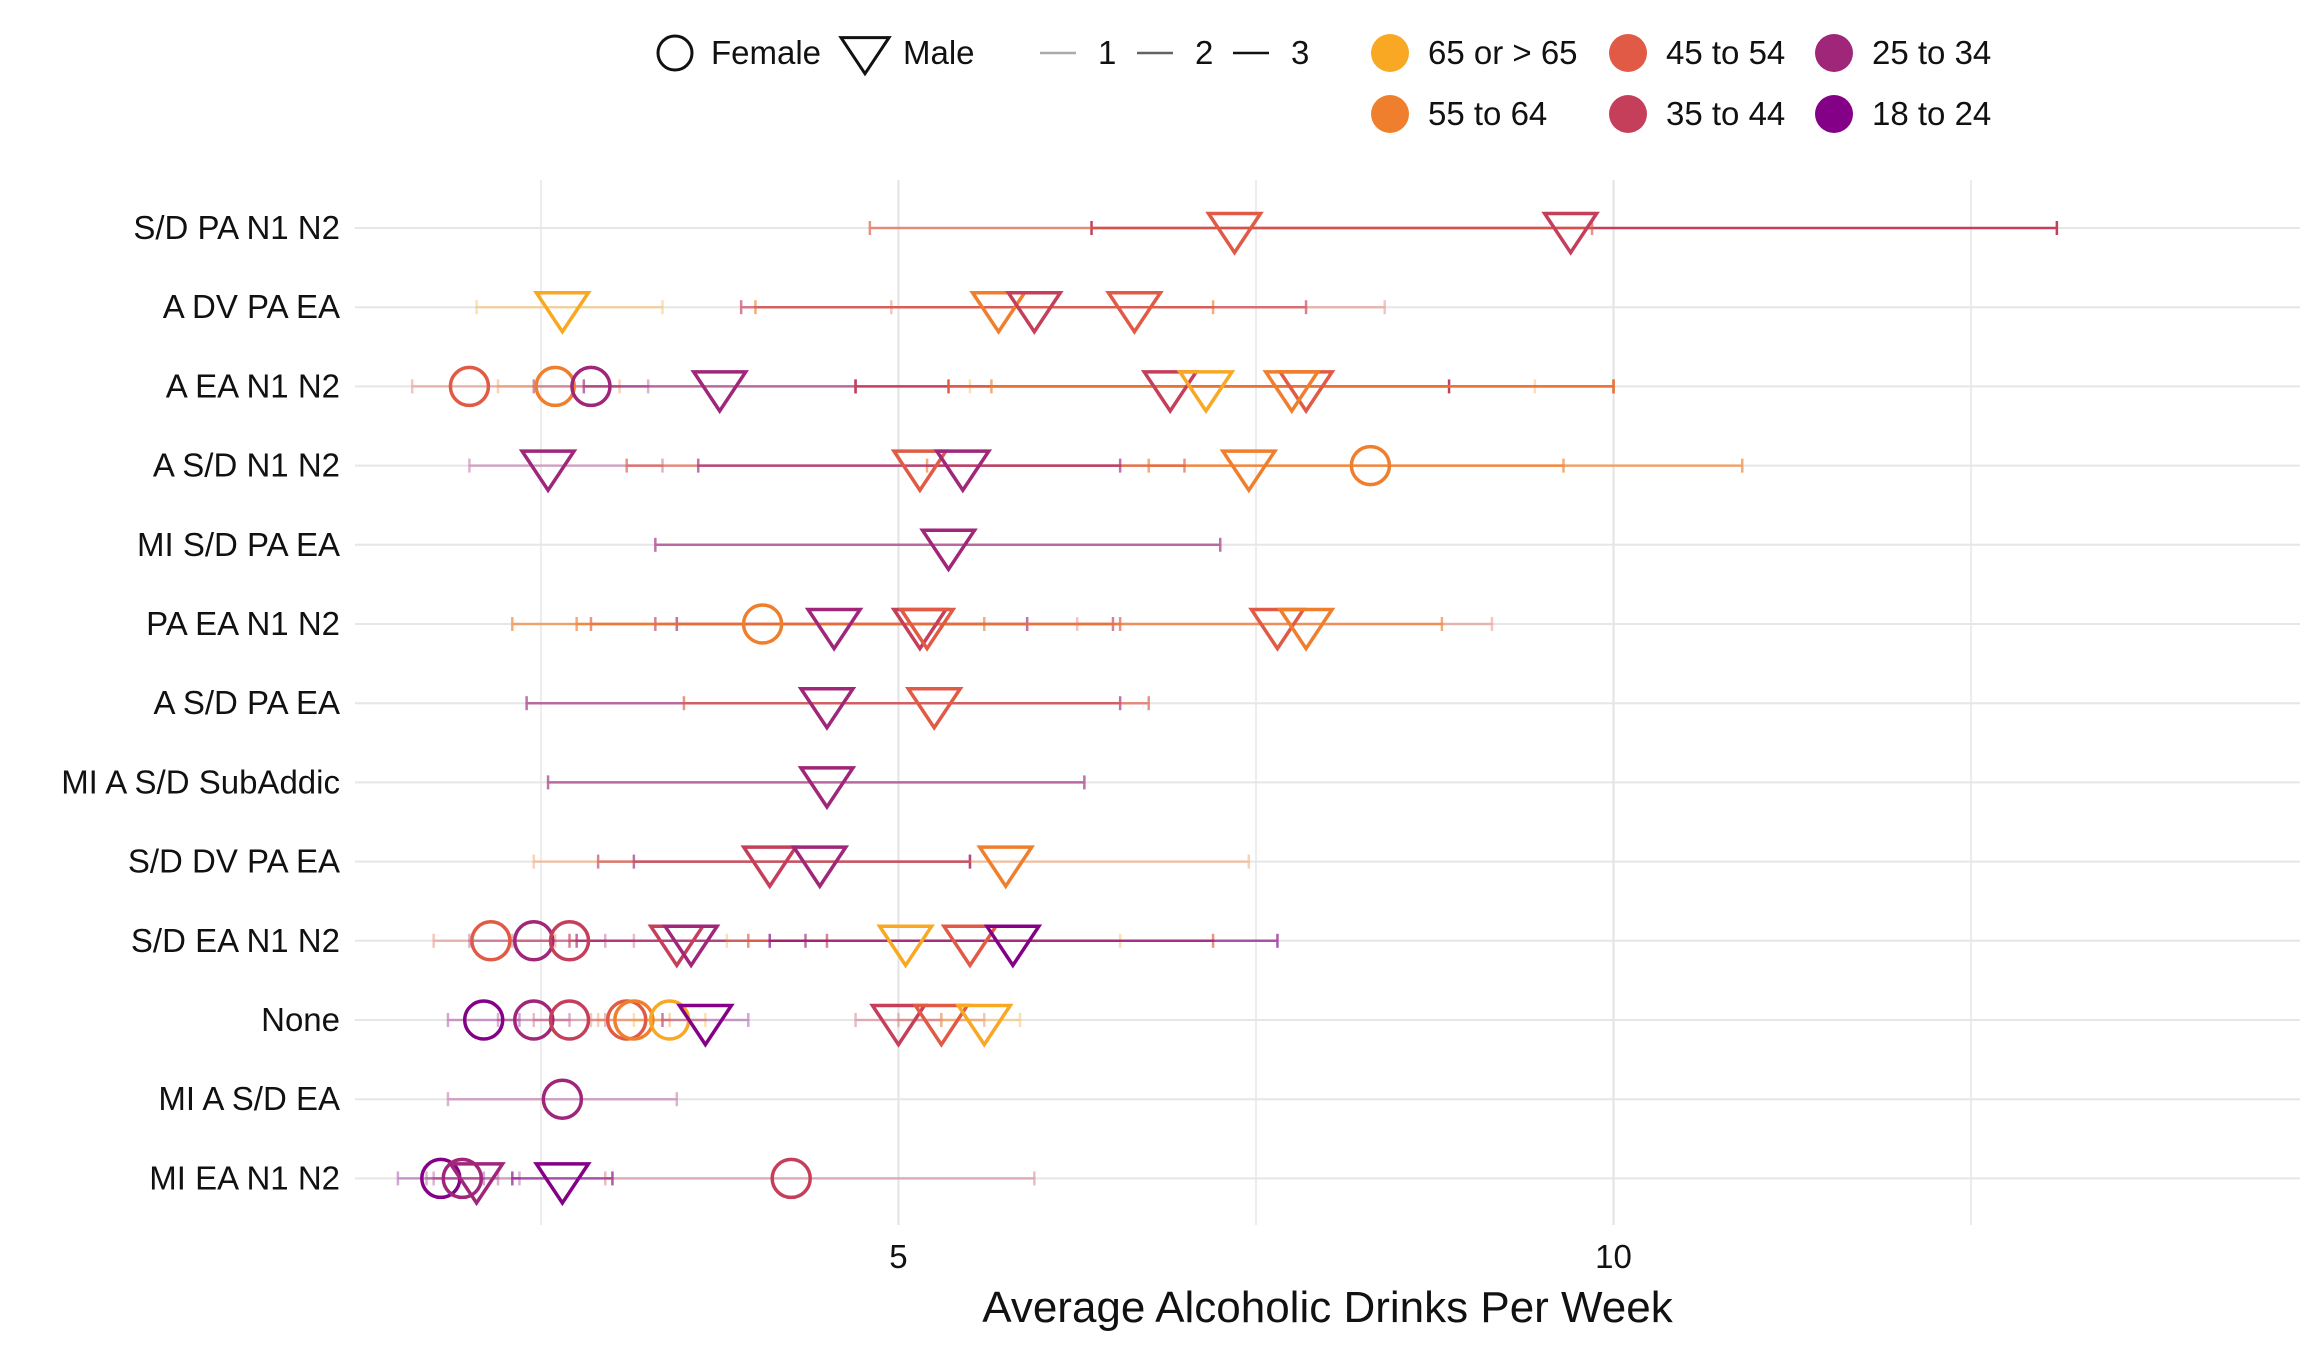 The width and height of the screenshot is (2304, 1349). Describe the element at coordinates (1725, 113) in the screenshot. I see `legend-age-label: 35 to 44` at that location.